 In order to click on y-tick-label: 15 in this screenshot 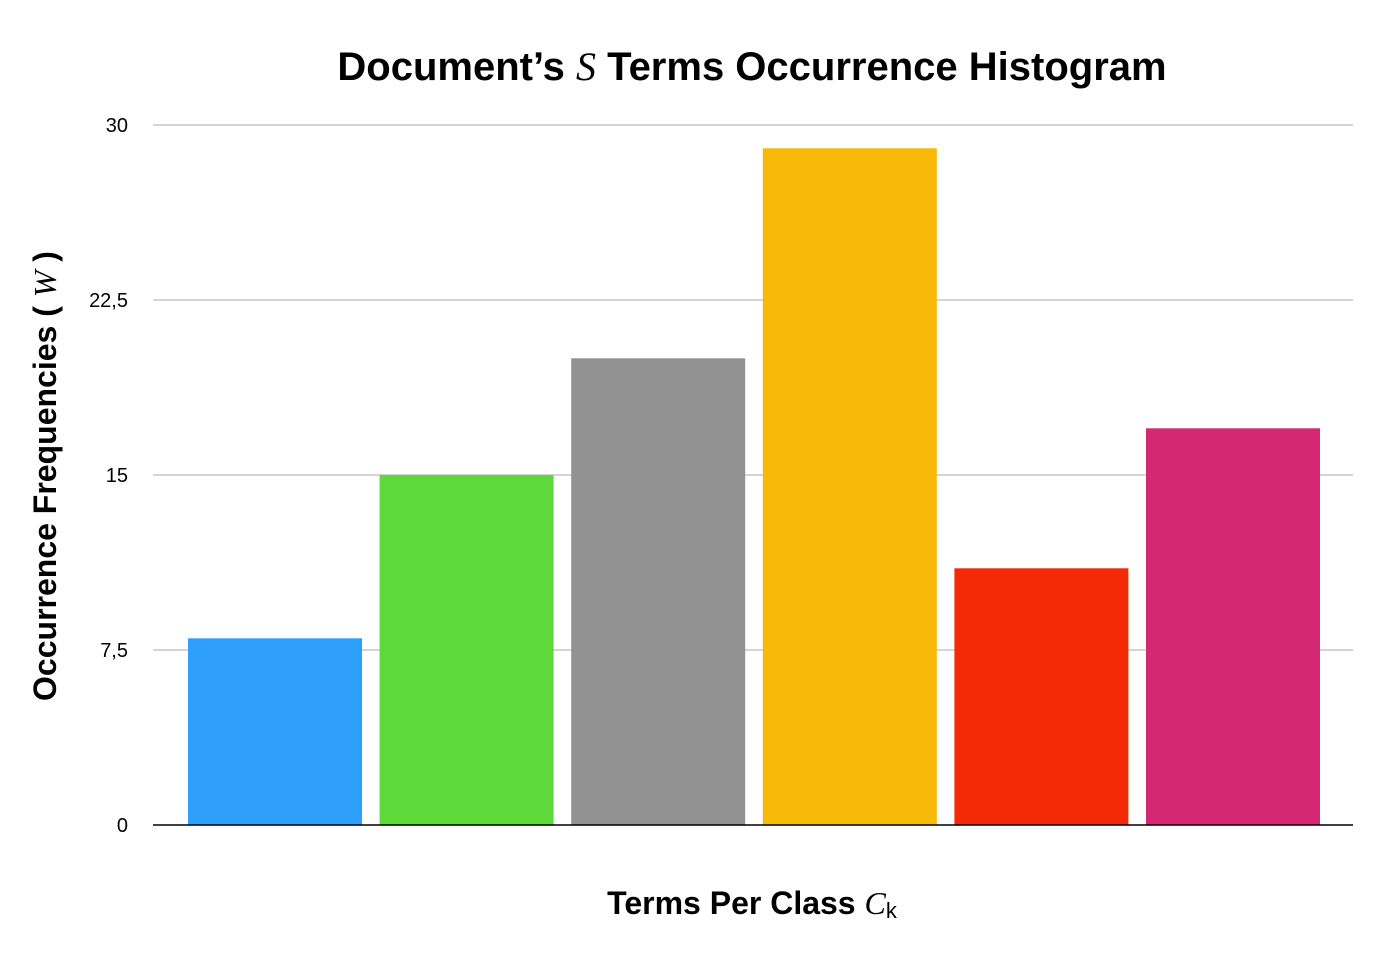, I will do `click(117, 476)`.